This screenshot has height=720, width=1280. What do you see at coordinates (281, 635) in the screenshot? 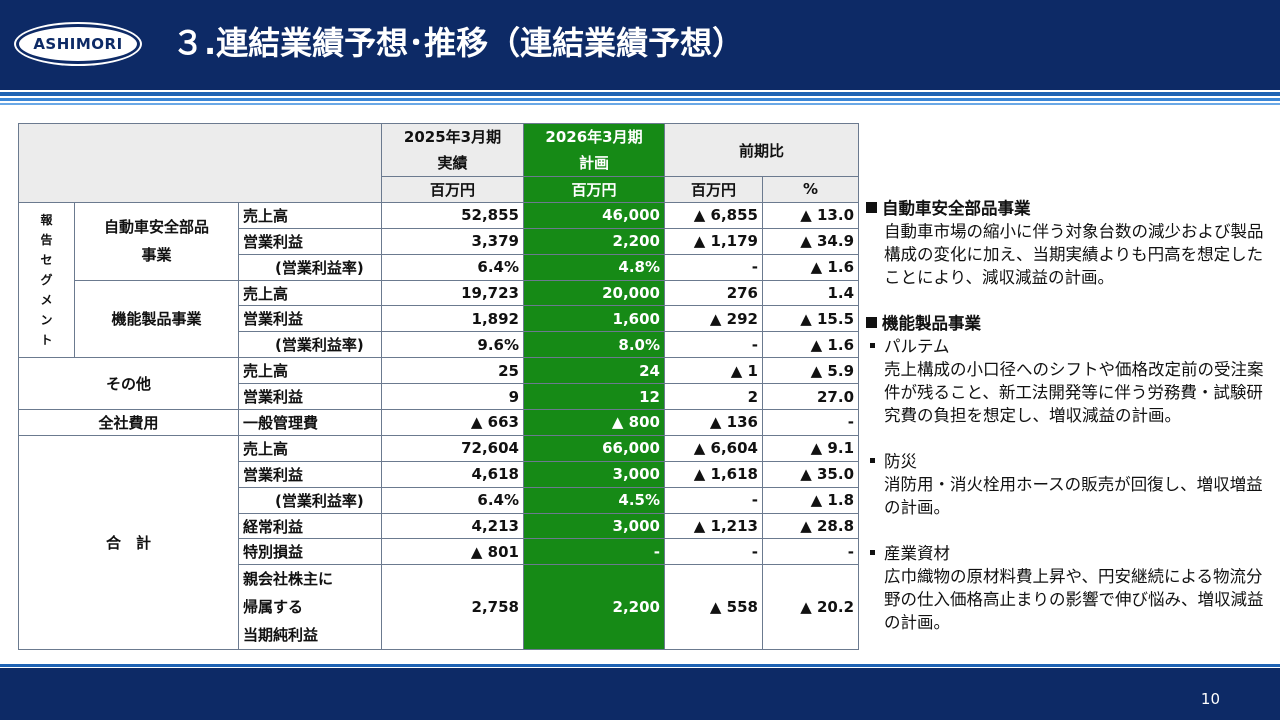
I see `row-item-line: 当期純利益` at bounding box center [281, 635].